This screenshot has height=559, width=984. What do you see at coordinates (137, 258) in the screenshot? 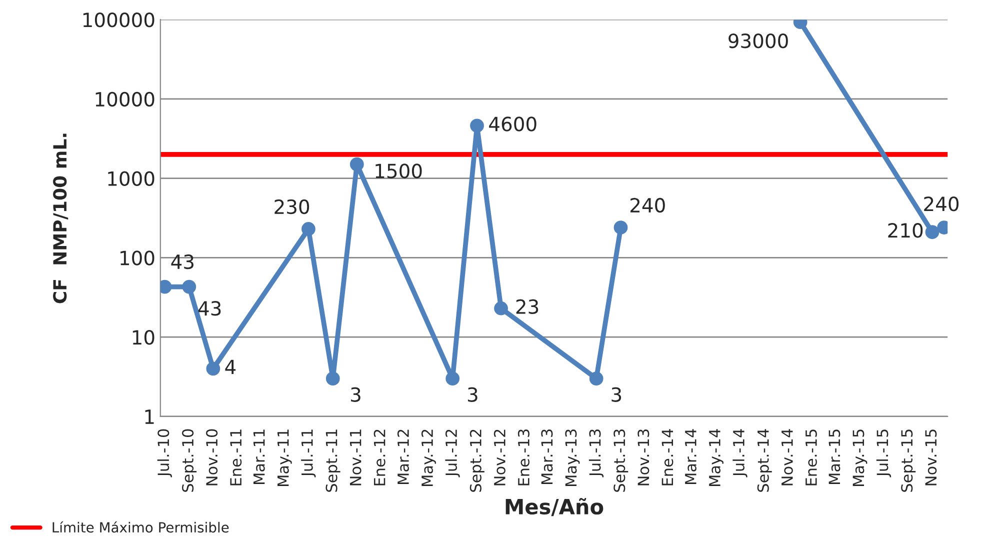
I see `y-tick-label: 100` at bounding box center [137, 258].